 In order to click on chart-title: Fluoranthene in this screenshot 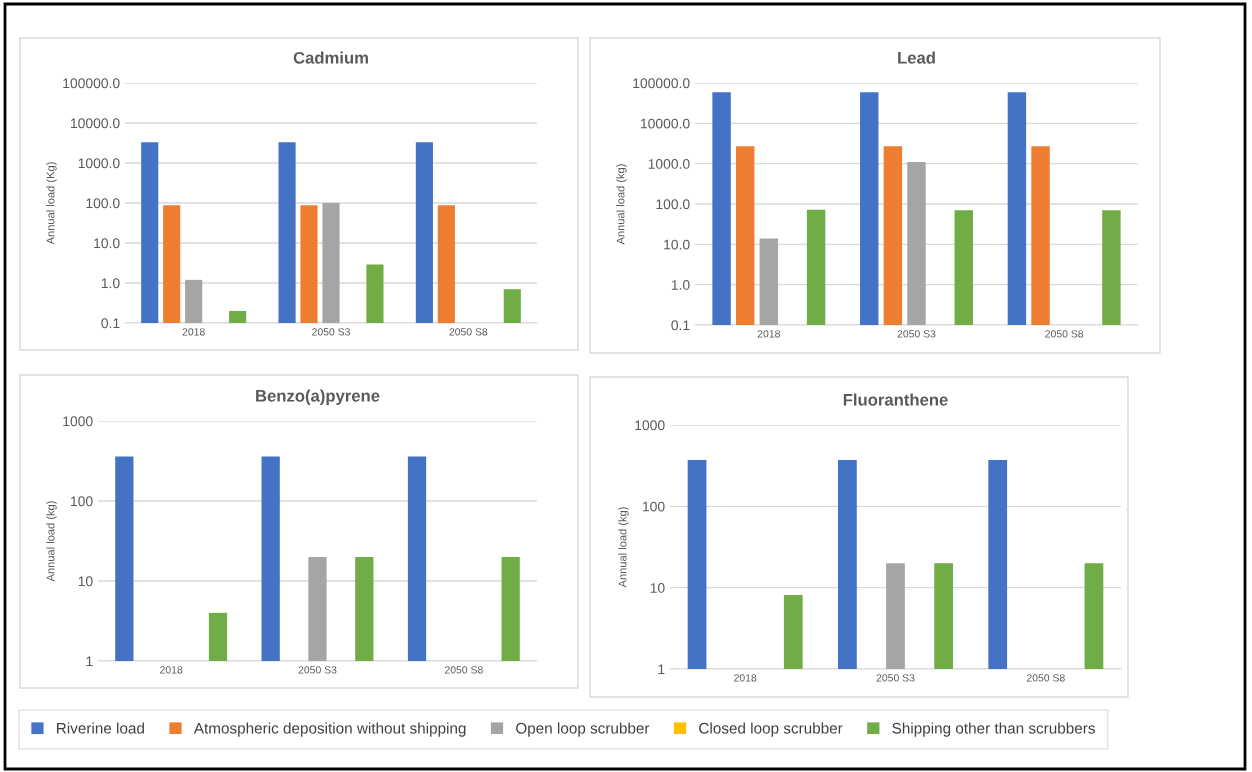, I will do `click(895, 399)`.